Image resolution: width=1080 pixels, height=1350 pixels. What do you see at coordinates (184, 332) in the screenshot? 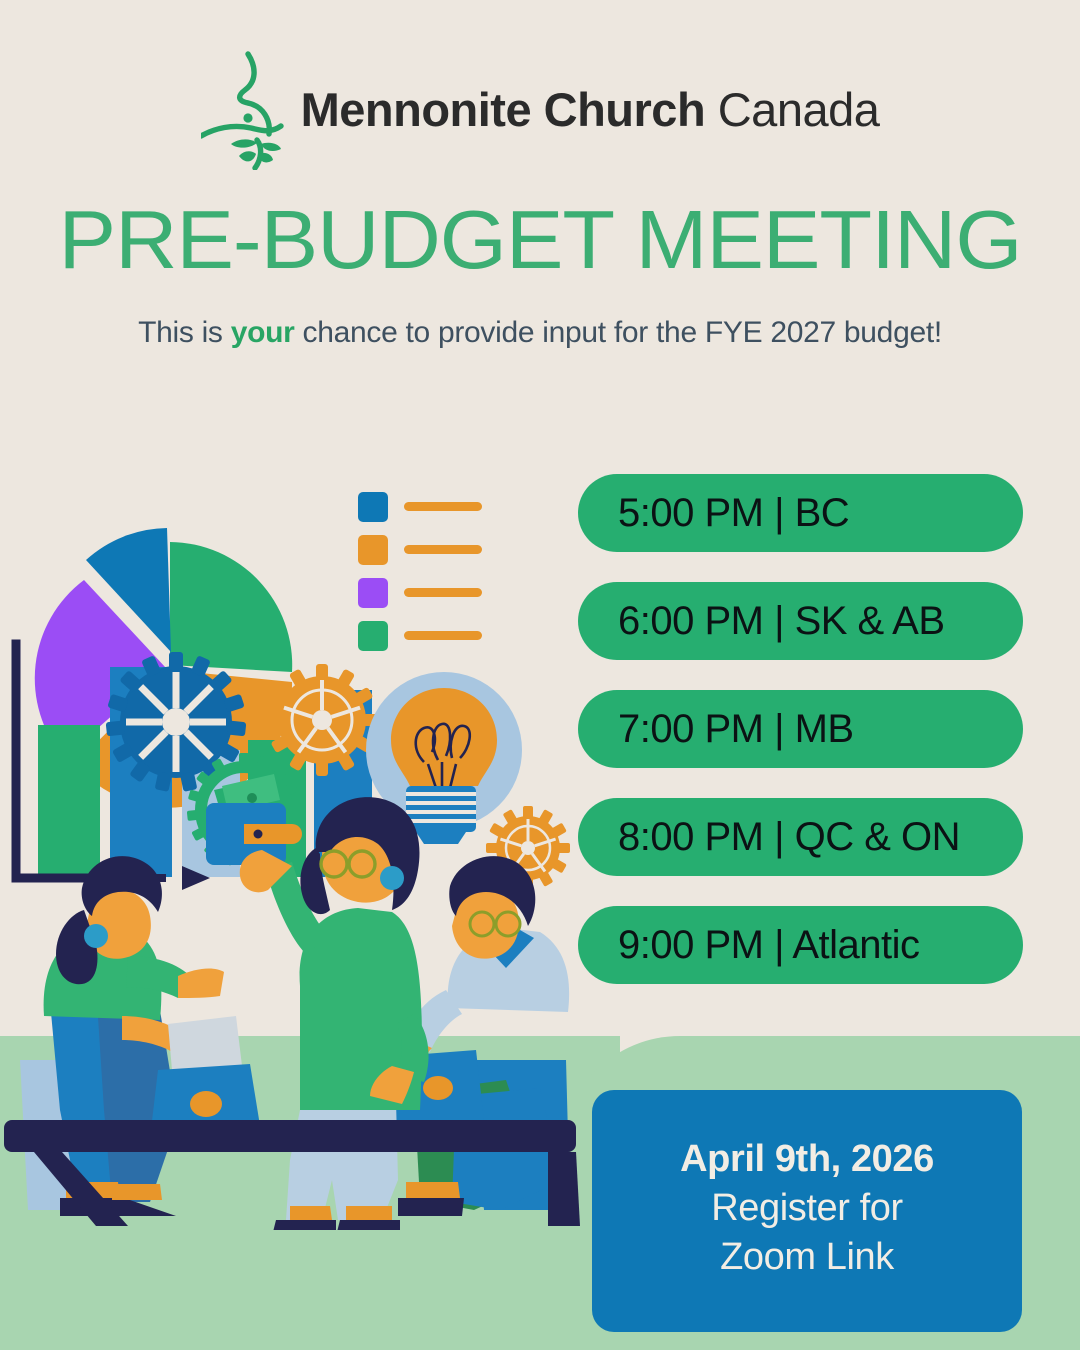
I see `subtitle-part-before: This is` at bounding box center [184, 332].